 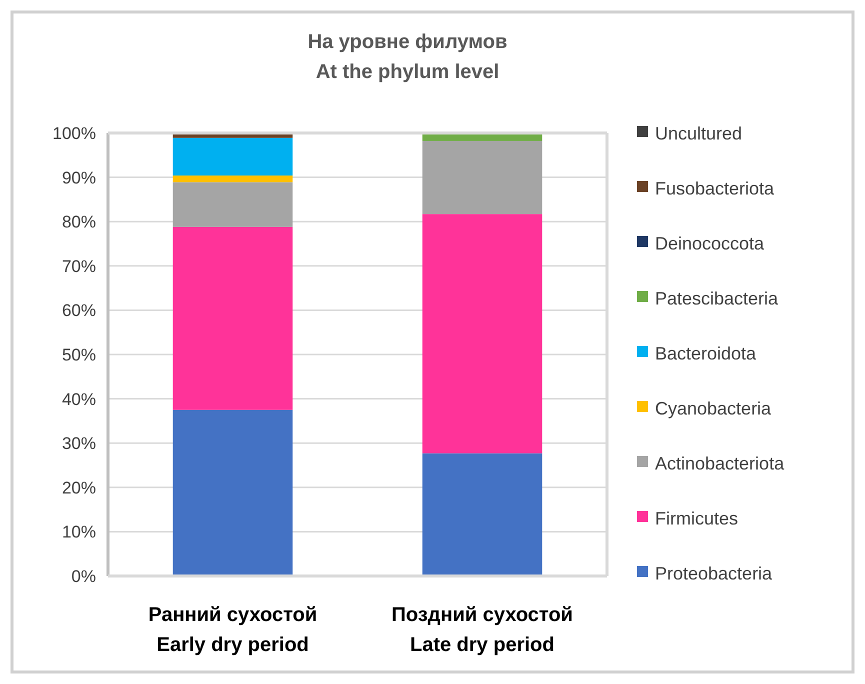 I want to click on y-tick-label: 0%, so click(x=83, y=576).